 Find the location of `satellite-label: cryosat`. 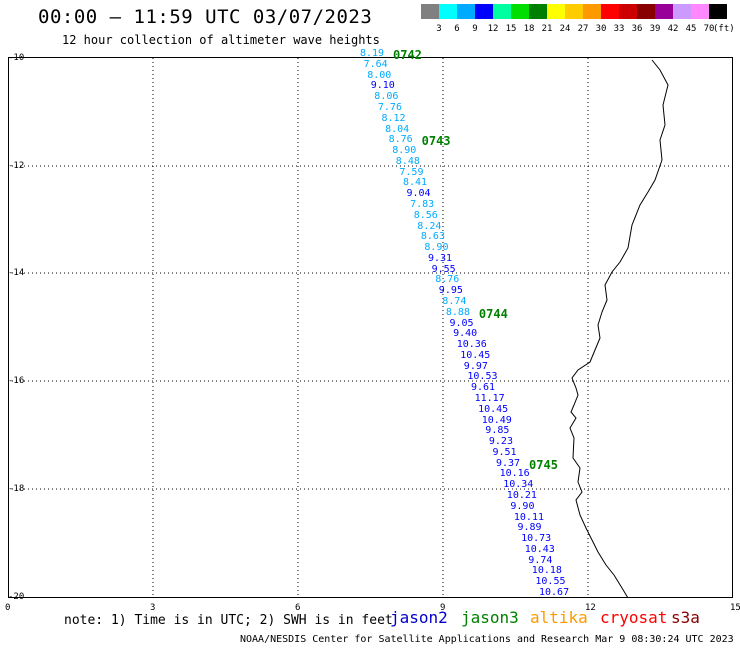

satellite-label: cryosat is located at coordinates (634, 617).